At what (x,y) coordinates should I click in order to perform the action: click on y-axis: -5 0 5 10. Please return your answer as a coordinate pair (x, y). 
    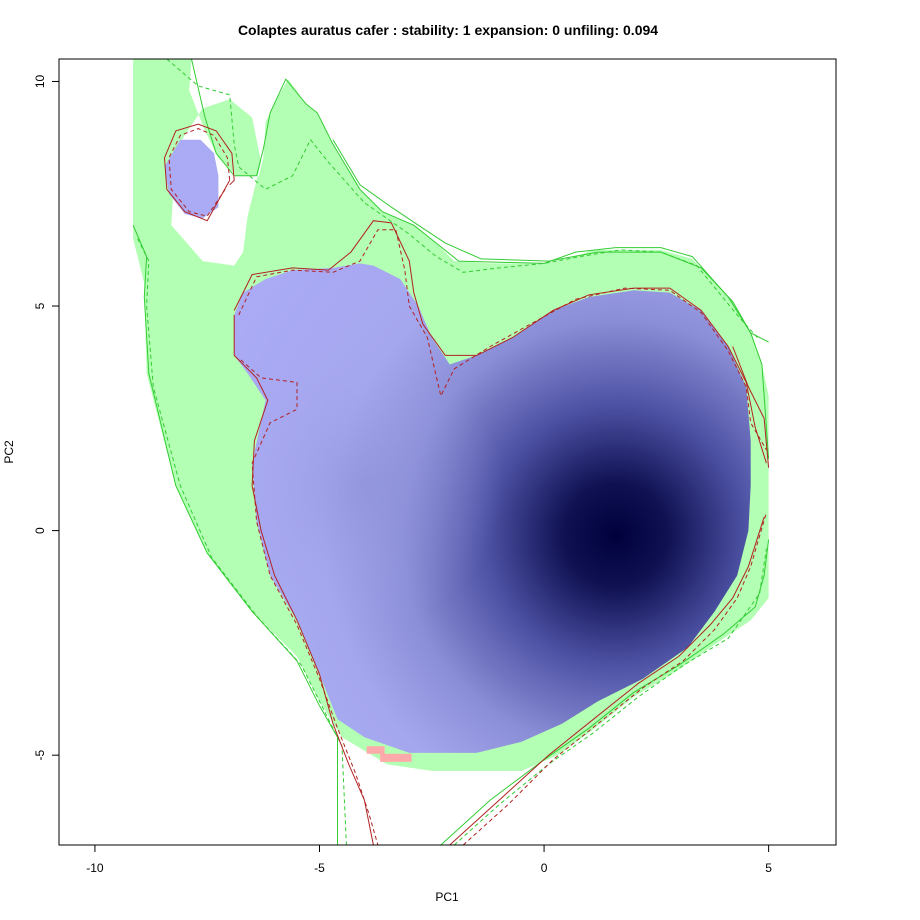
    Looking at the image, I should click on (46, 417).